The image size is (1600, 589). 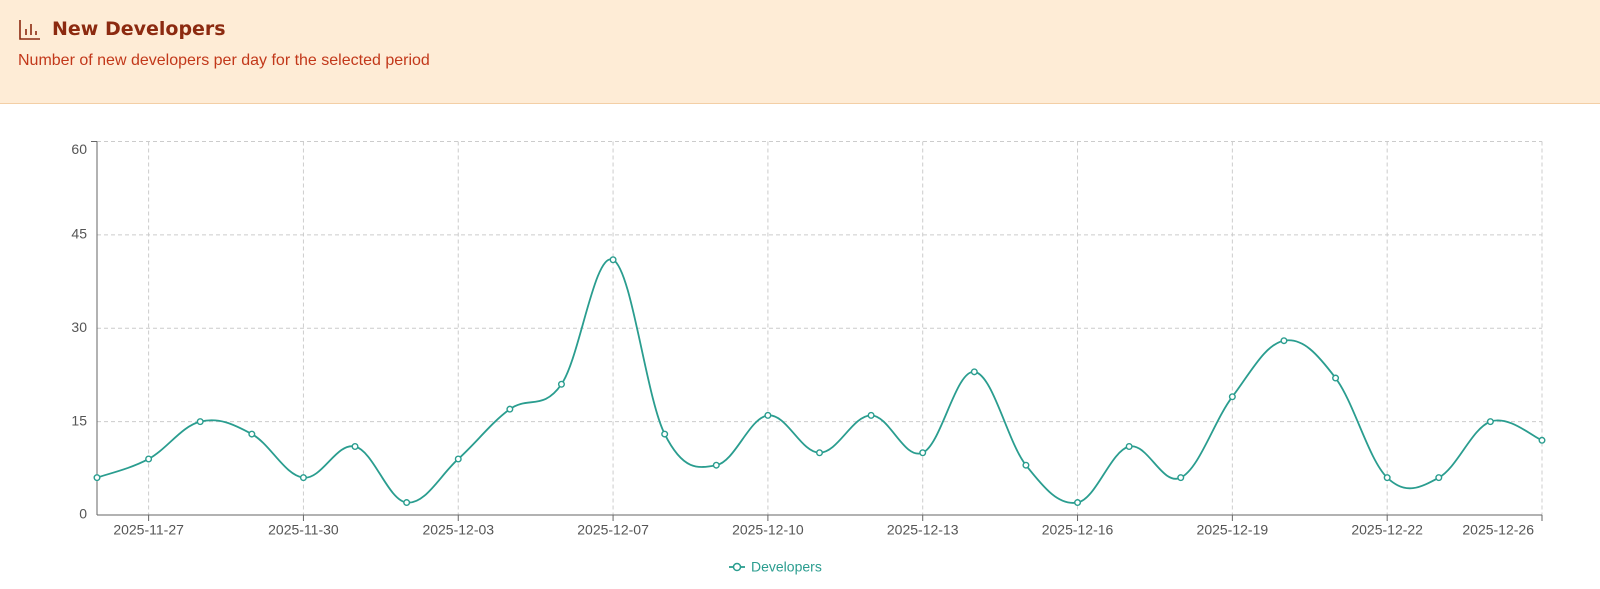 I want to click on x-tick-label: 2025-12-10, so click(x=768, y=530).